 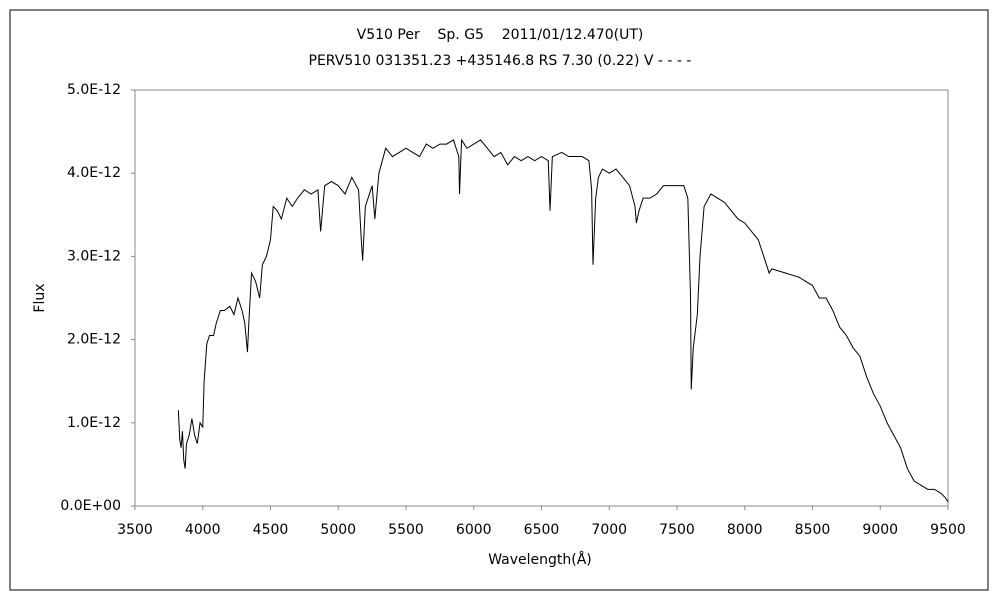 I want to click on y-tick-label: 4.0E-12, so click(x=94, y=173).